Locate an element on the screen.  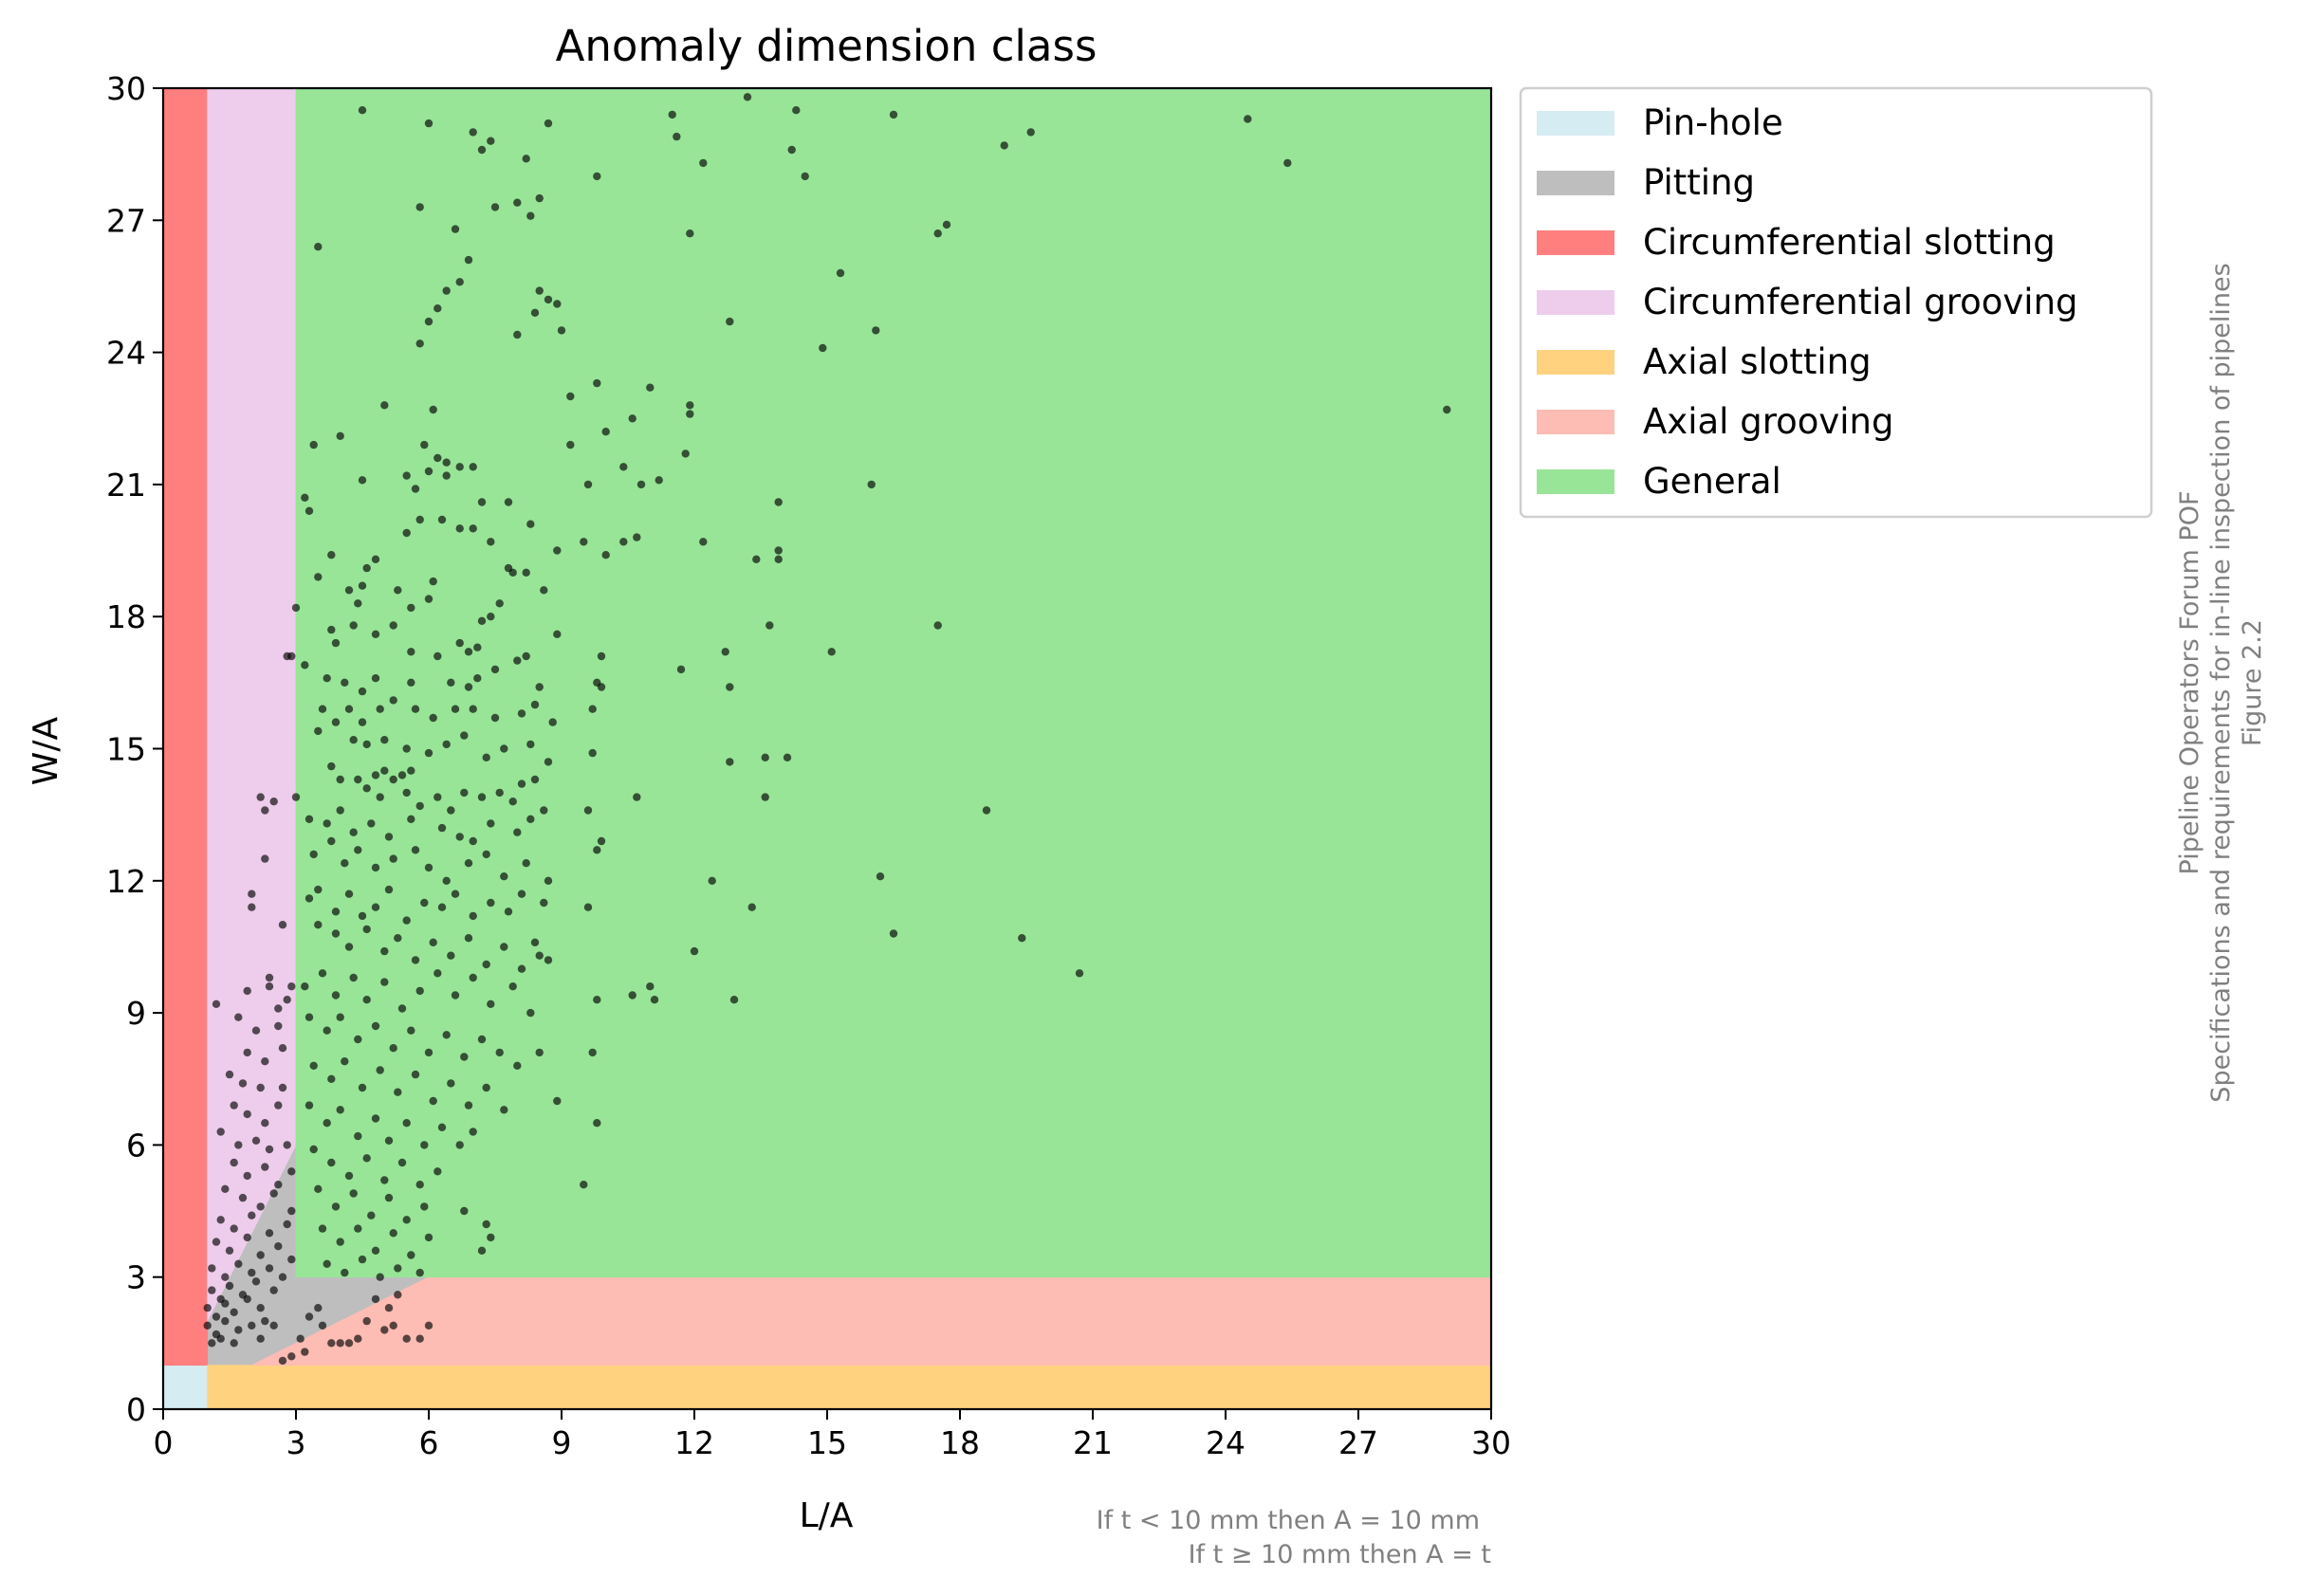
legend-swatch-pitting is located at coordinates (1576, 183).